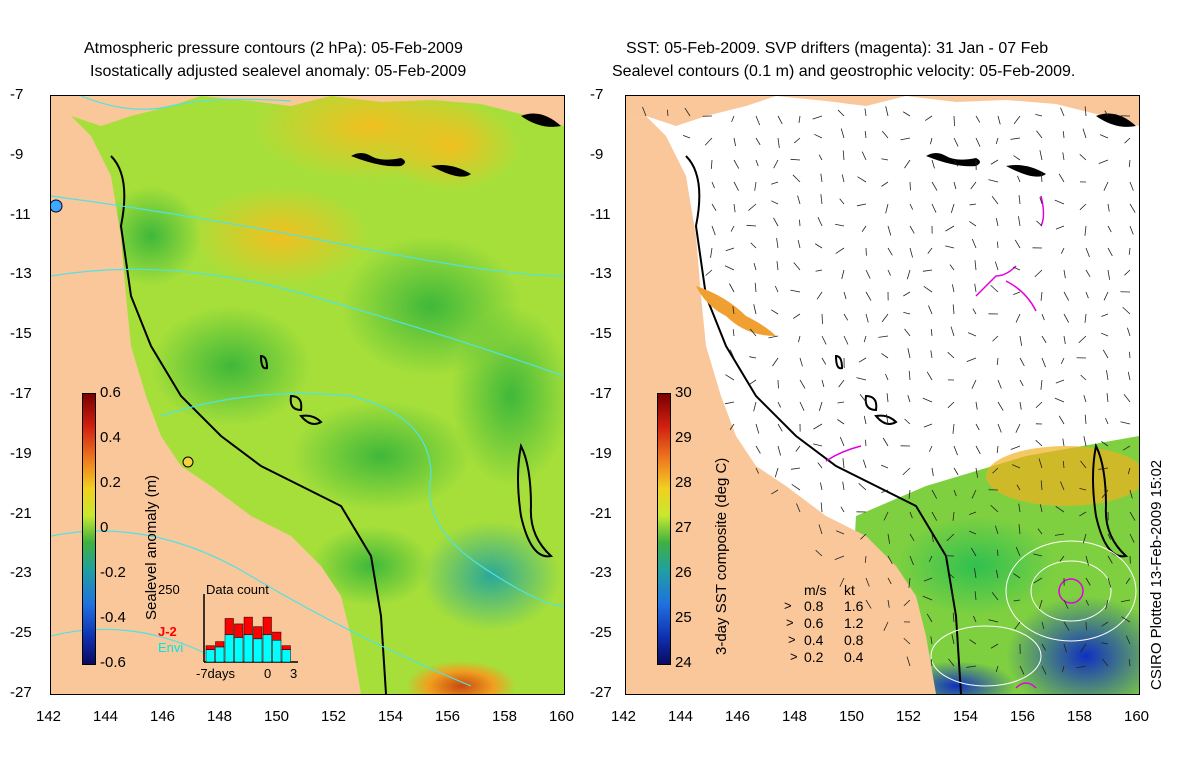 This screenshot has height=780, width=1200. Describe the element at coordinates (683, 617) in the screenshot. I see `colorbar-tick-label: 25` at that location.